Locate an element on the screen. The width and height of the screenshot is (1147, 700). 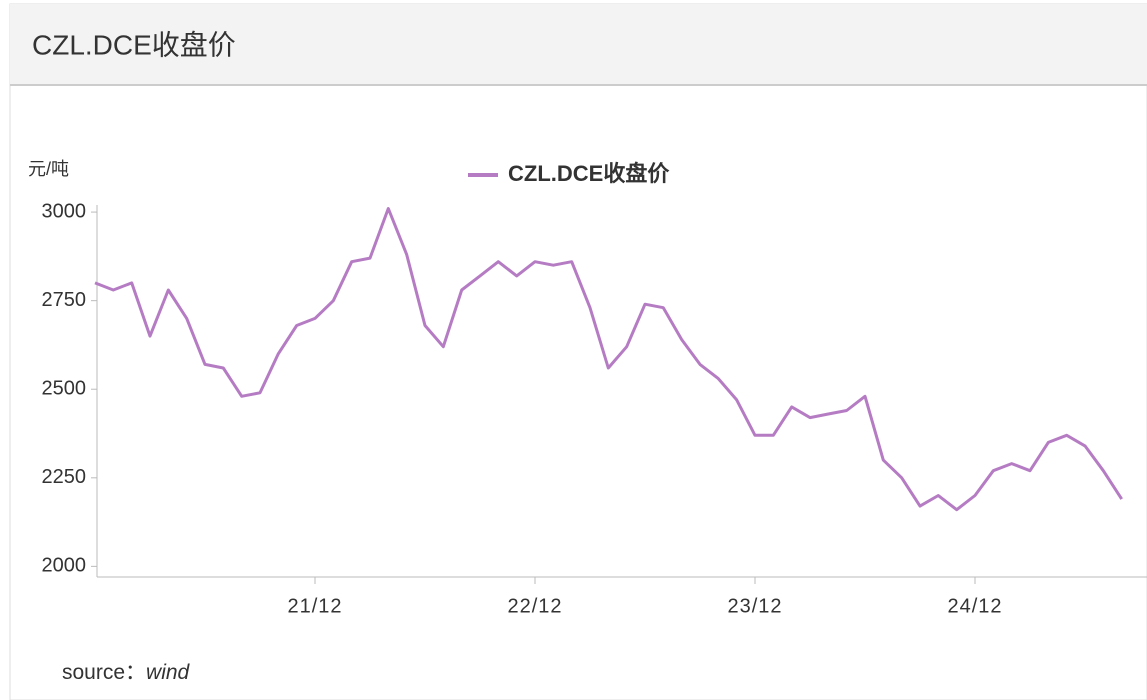
y-tick-label: 2000 is located at coordinates (64, 566).